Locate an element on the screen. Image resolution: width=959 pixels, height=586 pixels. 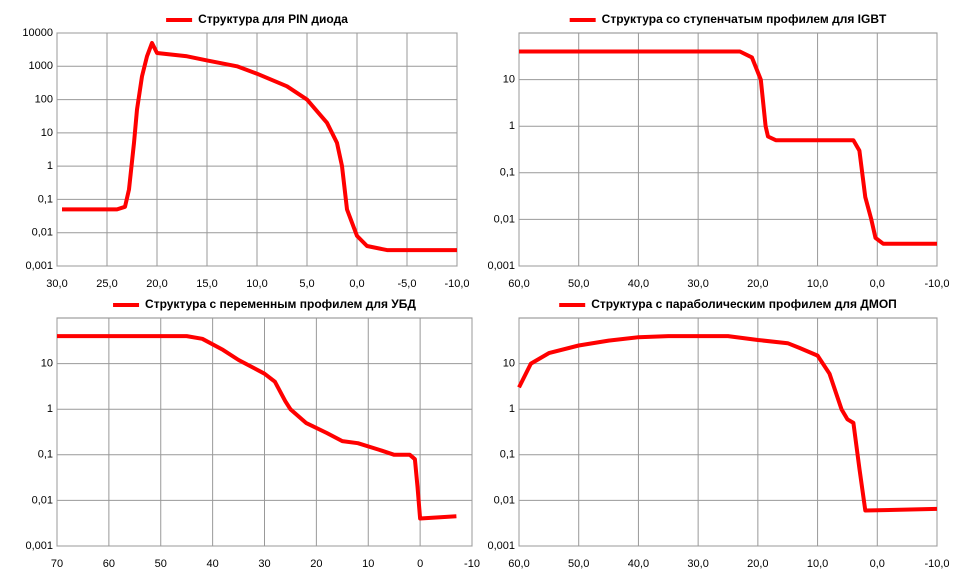
x-tick-label: 15,0 is located at coordinates (206, 284).